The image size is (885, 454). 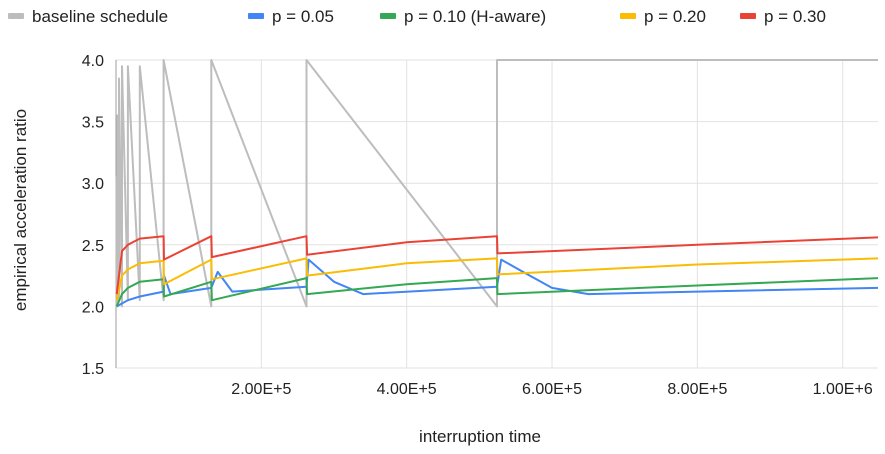 What do you see at coordinates (93, 61) in the screenshot?
I see `y-tick-label: 4.0` at bounding box center [93, 61].